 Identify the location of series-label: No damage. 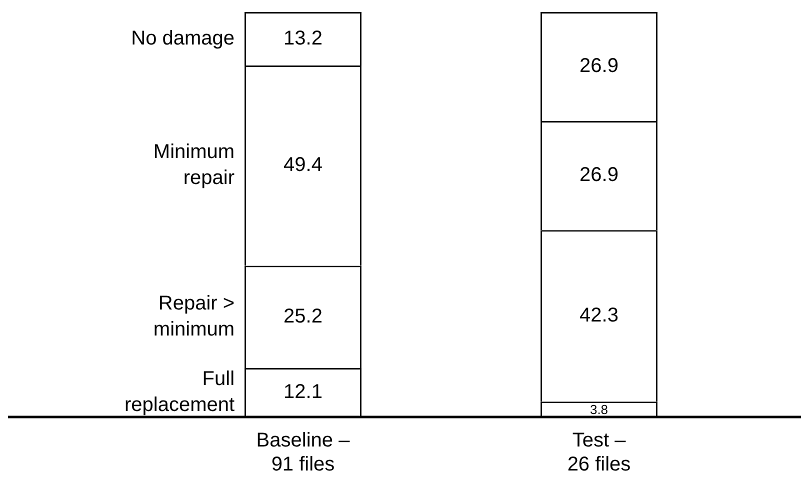
(183, 38).